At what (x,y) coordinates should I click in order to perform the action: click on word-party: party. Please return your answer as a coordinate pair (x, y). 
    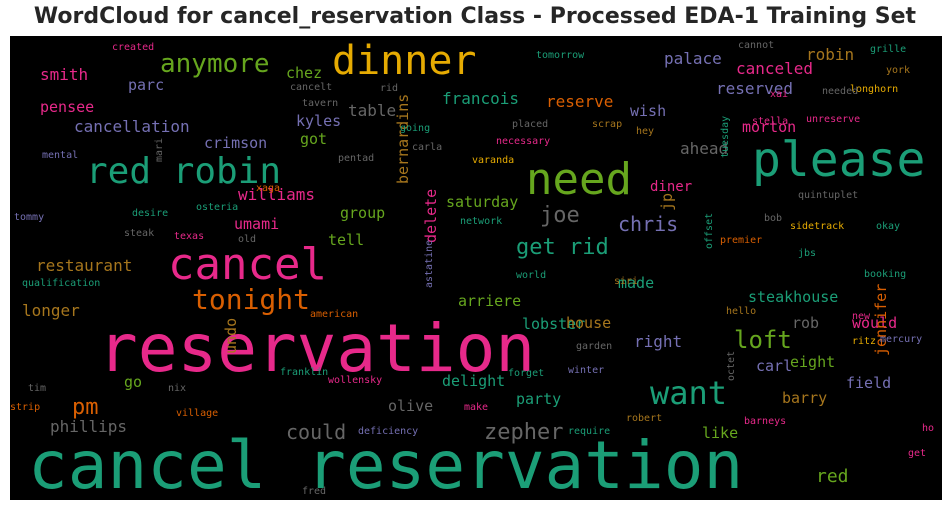
    Looking at the image, I should click on (538, 399).